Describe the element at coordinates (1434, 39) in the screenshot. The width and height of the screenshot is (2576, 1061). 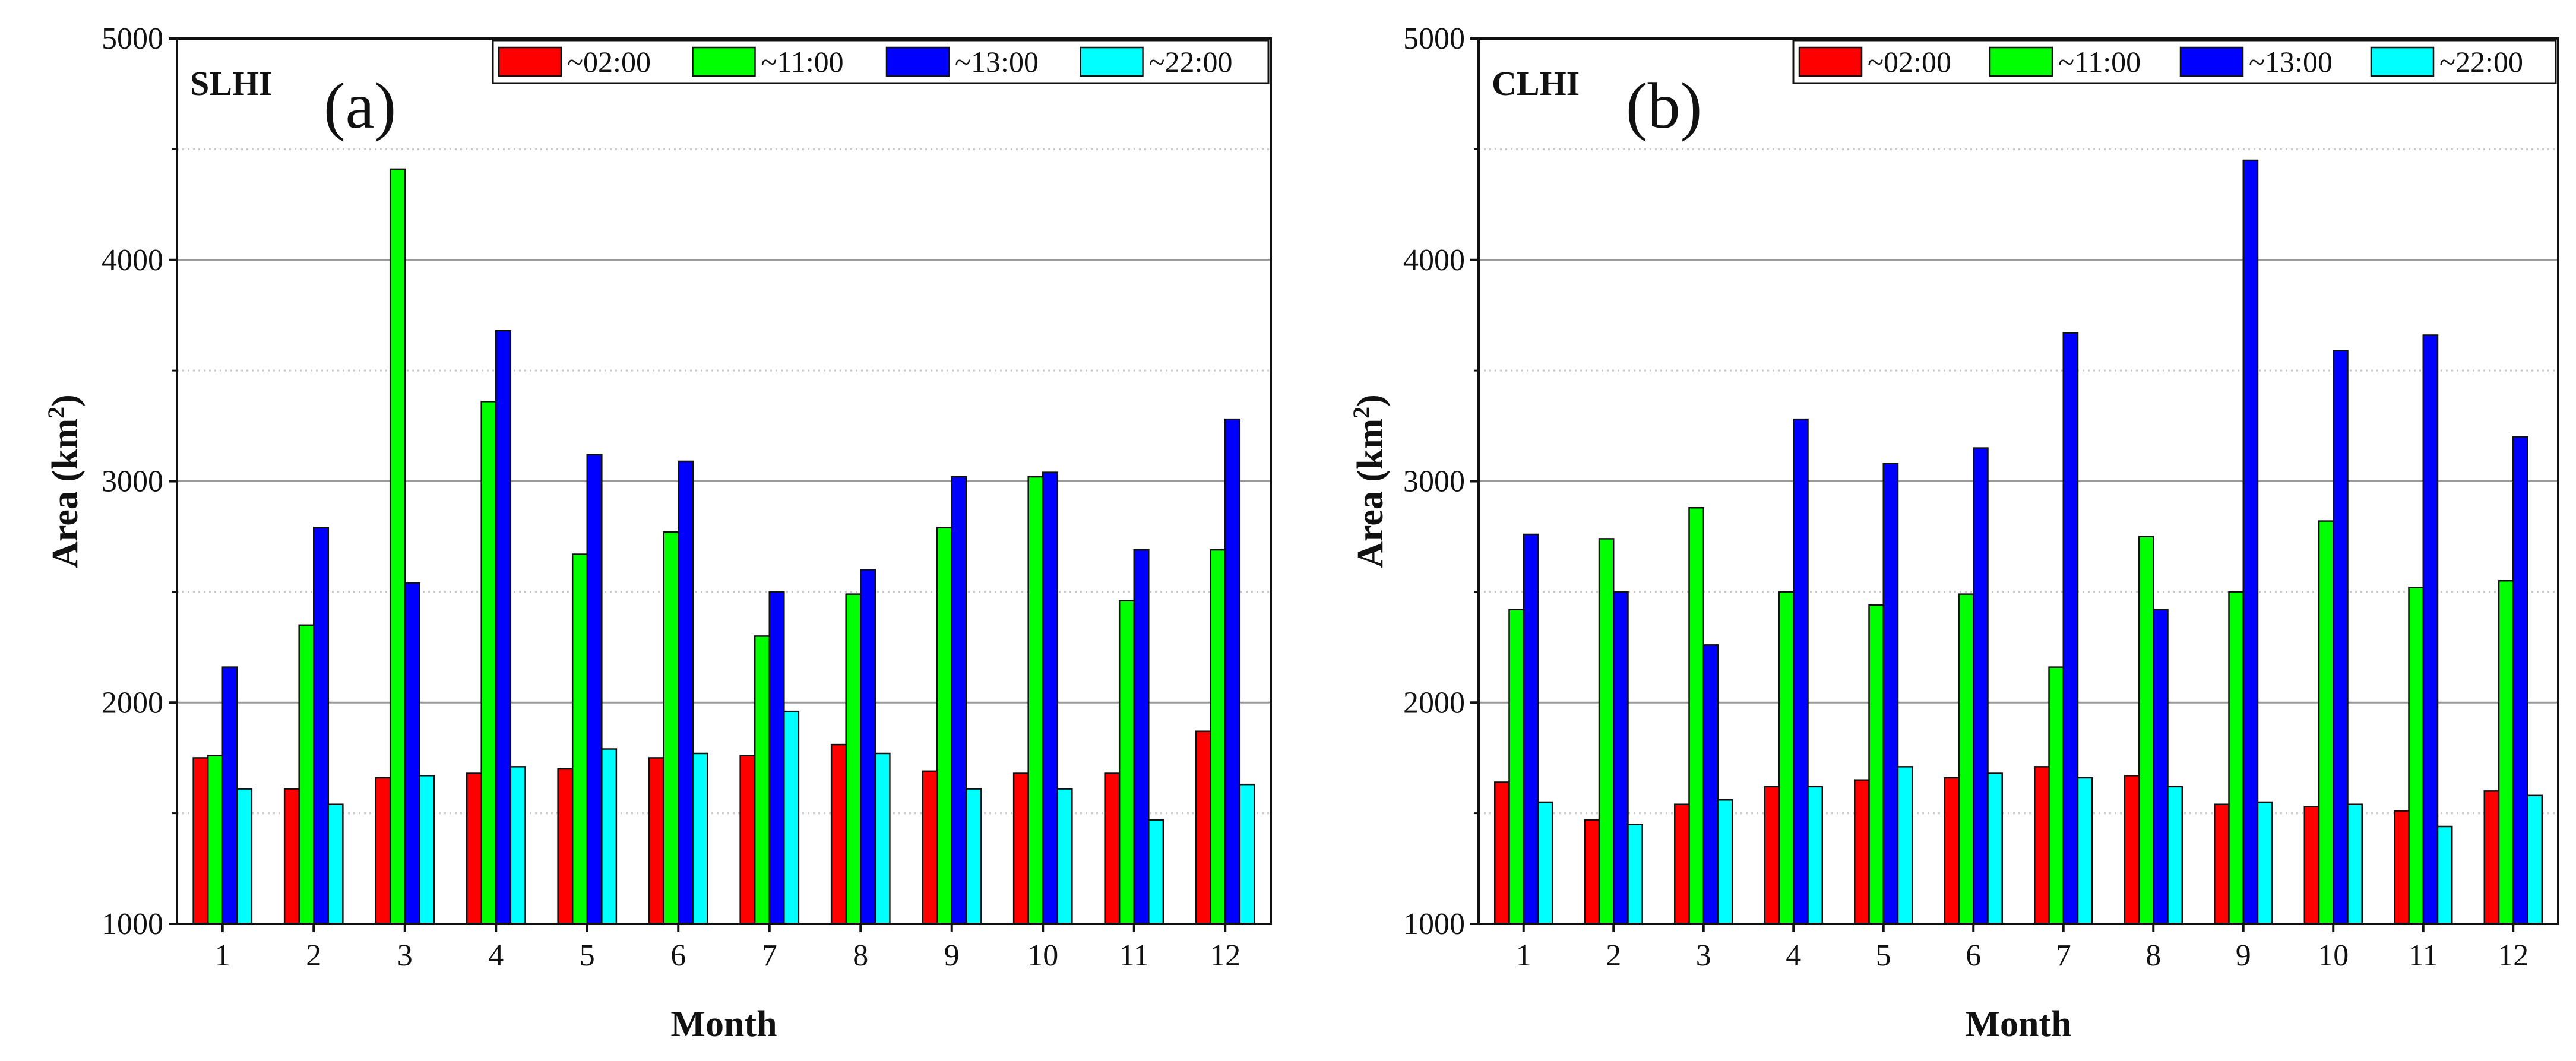
I see `y-tick-label: 5000` at that location.